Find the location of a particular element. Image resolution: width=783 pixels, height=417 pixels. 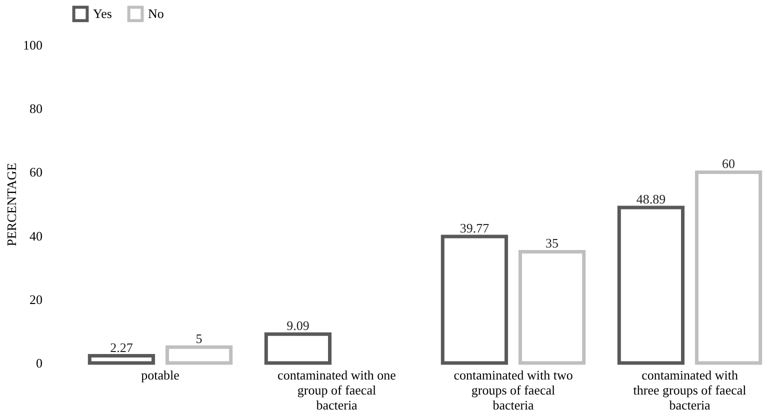

y-tick-label: 100 is located at coordinates (32, 45).